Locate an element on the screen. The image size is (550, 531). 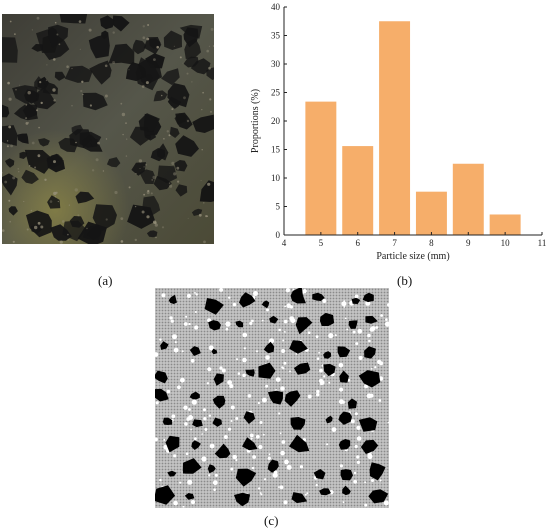
x-tick-label: 8 is located at coordinates (431, 243).